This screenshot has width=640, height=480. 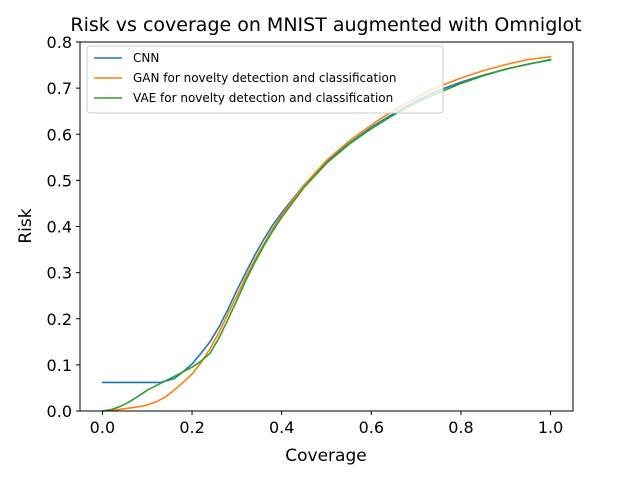 What do you see at coordinates (191, 427) in the screenshot?
I see `x-tick-label: 0.2` at bounding box center [191, 427].